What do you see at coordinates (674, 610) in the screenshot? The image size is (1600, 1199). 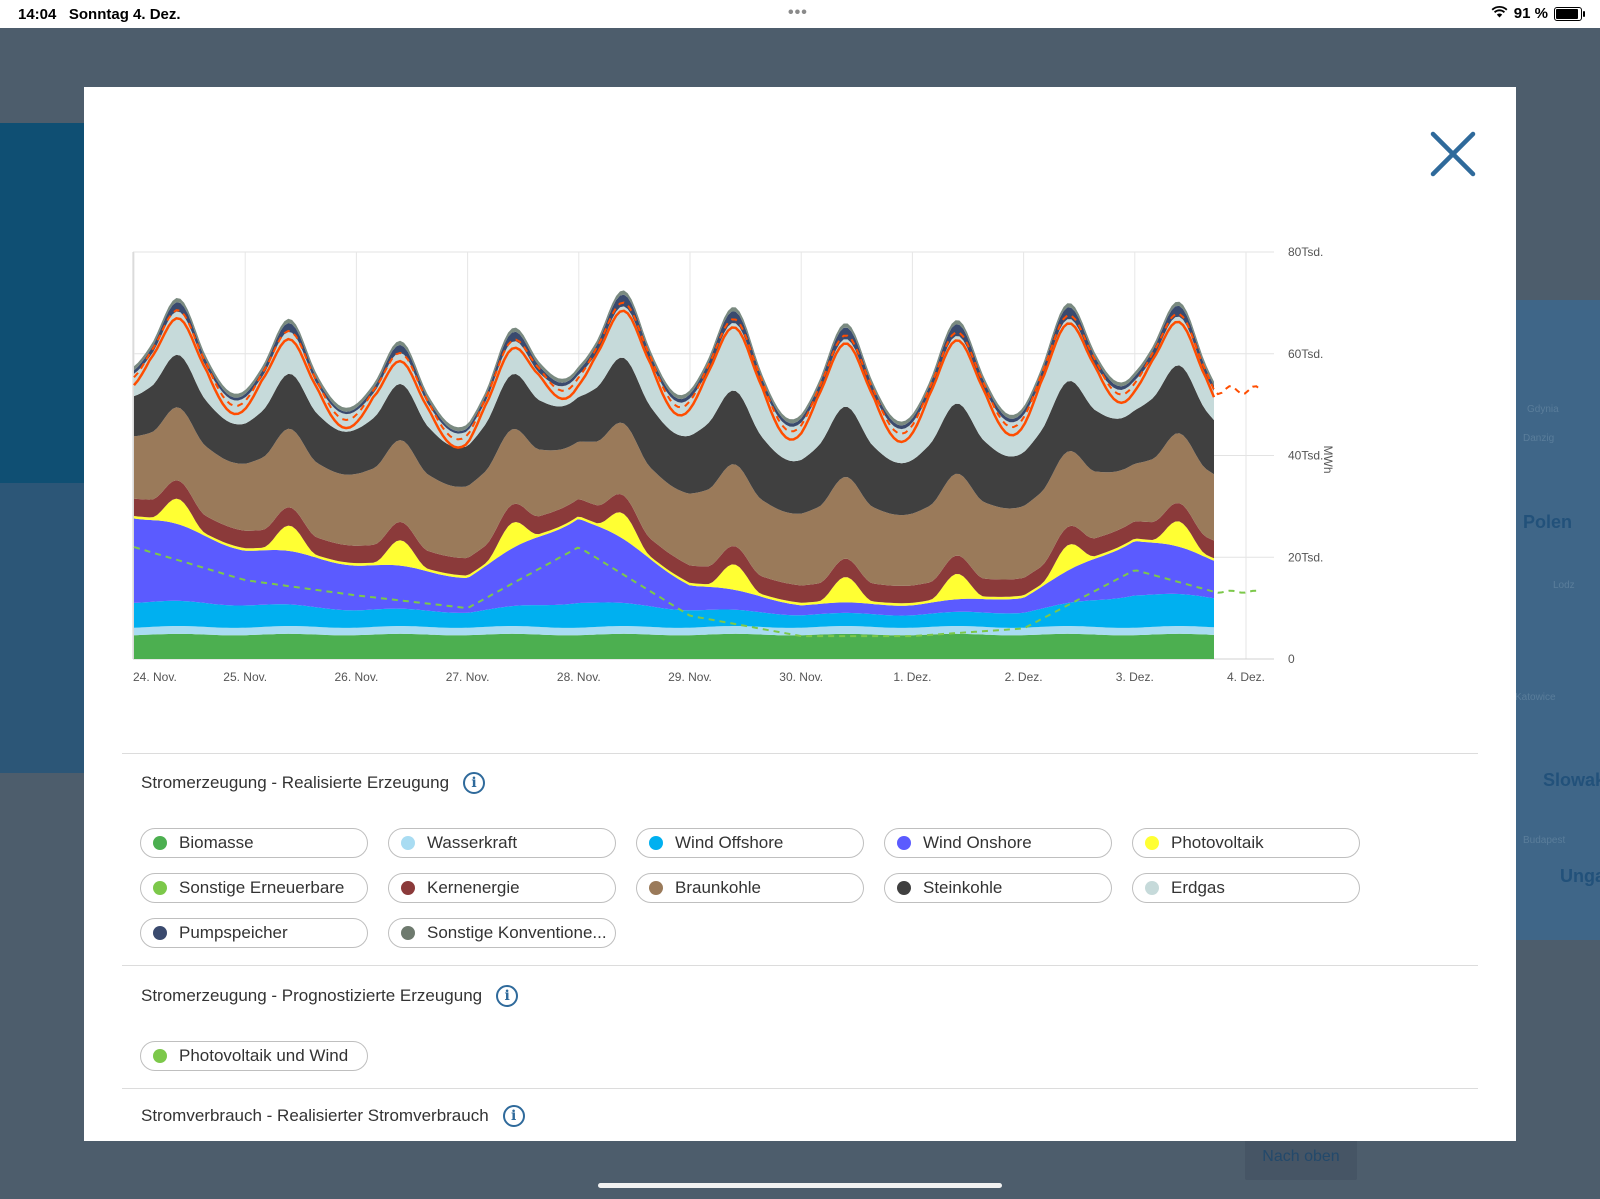 I see `area-wind-offshore` at bounding box center [674, 610].